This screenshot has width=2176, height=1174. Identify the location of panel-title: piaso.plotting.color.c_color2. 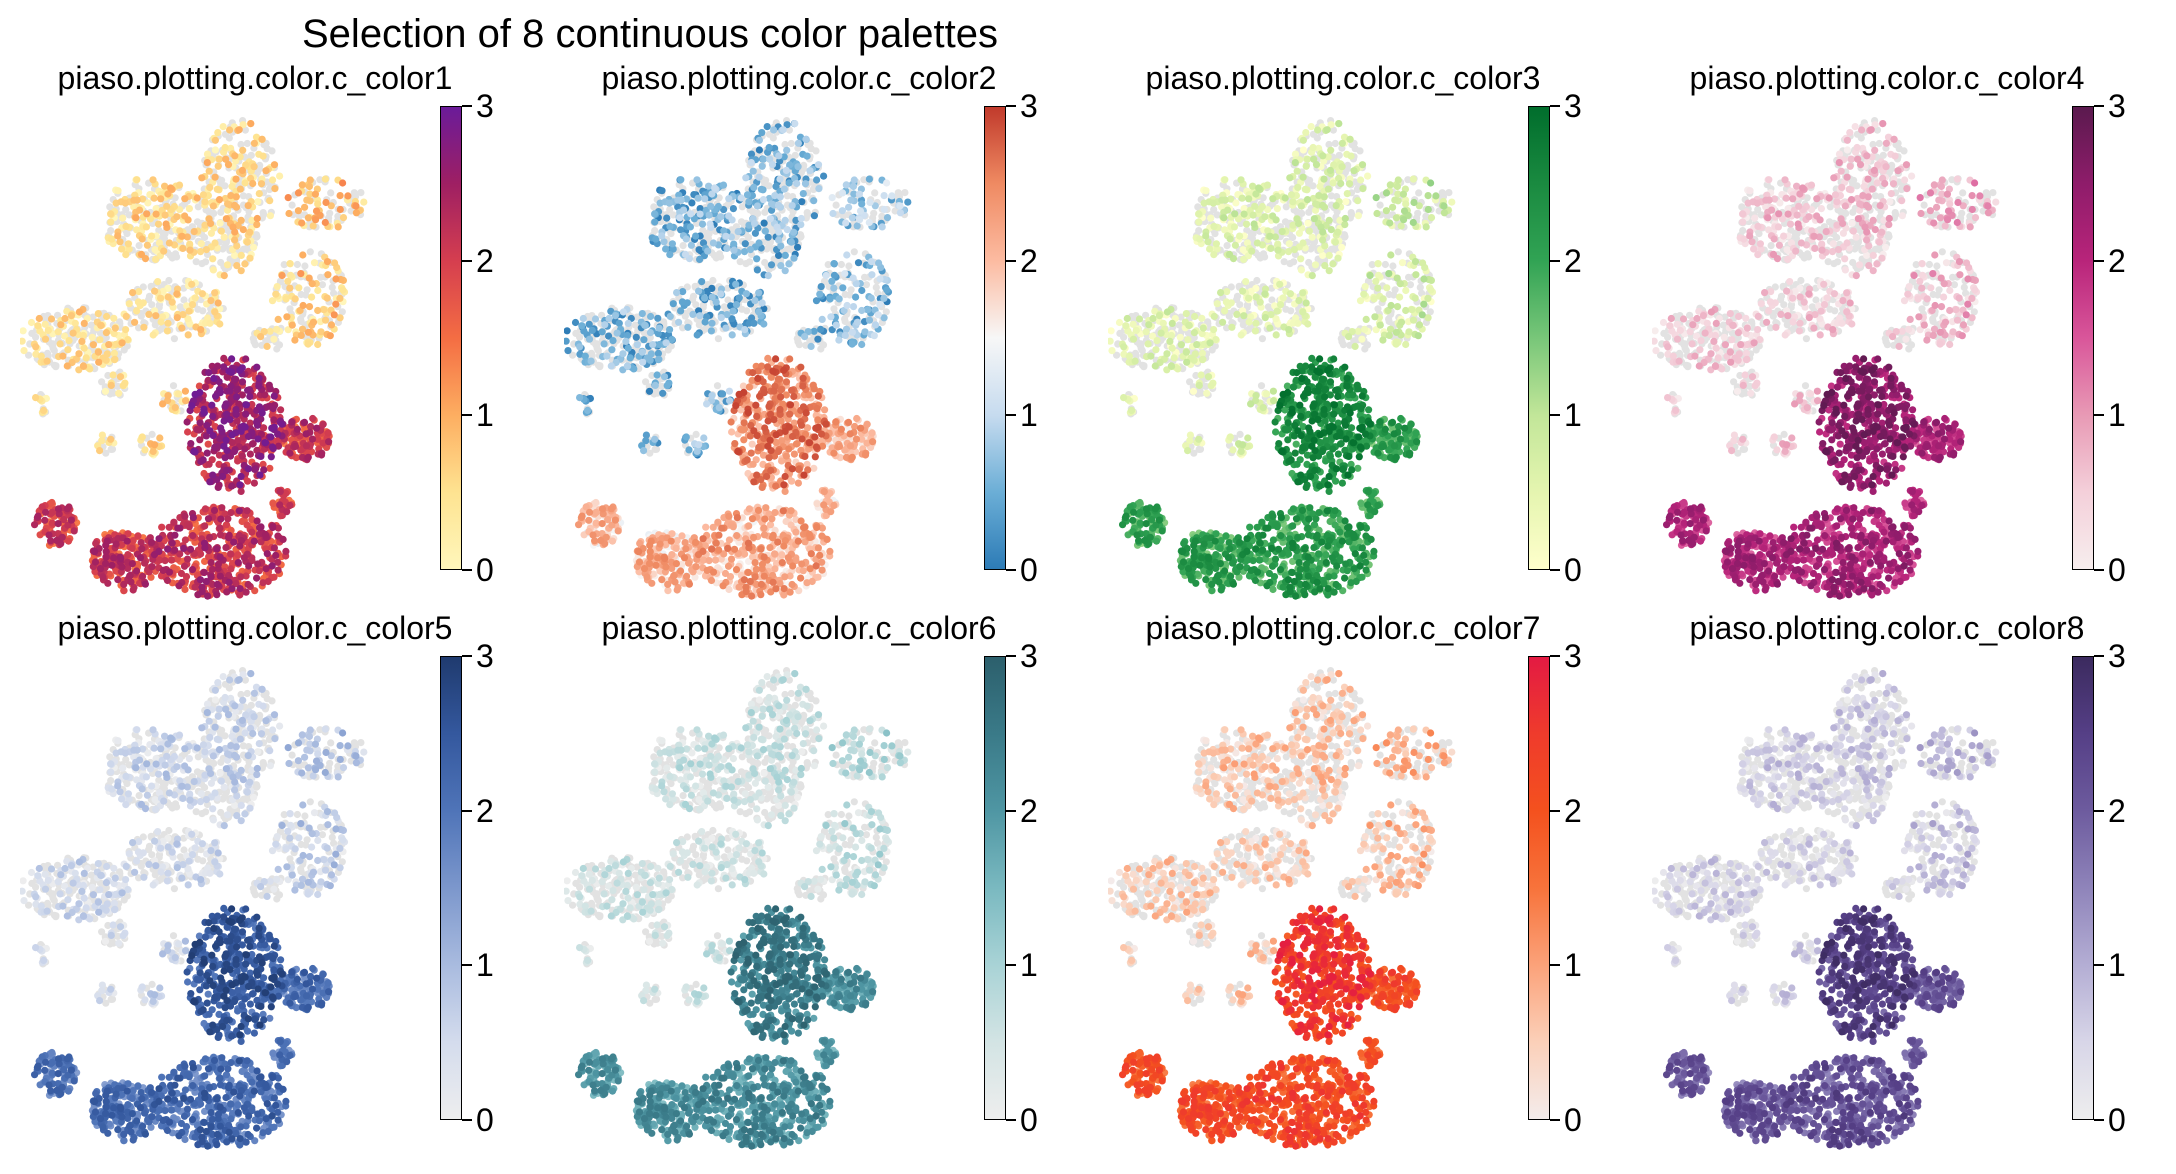
(799, 78).